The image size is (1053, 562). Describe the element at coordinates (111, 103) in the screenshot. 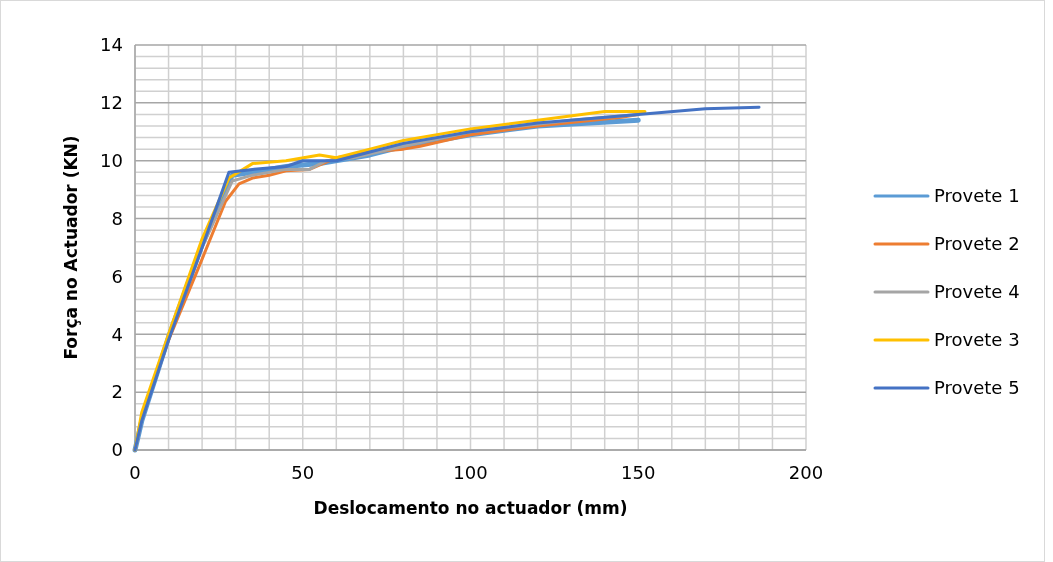

I see `y-tick-label: 12` at that location.